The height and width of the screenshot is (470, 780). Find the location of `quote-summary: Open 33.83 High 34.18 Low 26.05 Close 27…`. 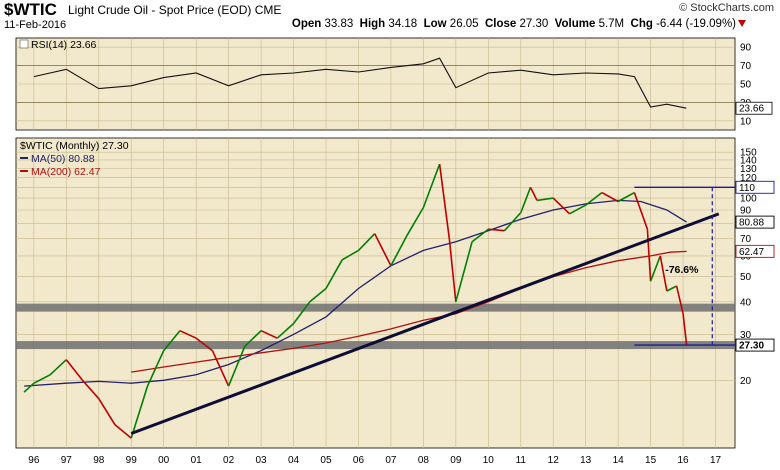

quote-summary: Open 33.83 High 34.18 Low 26.05 Close 27… is located at coordinates (514, 24).